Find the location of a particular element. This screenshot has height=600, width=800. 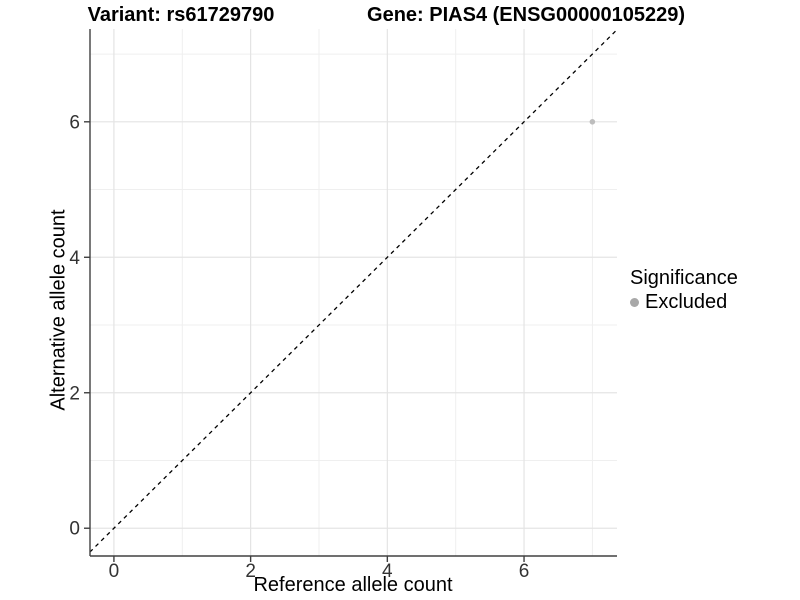

y-axis-title: Alternative allele count is located at coordinates (58, 310).